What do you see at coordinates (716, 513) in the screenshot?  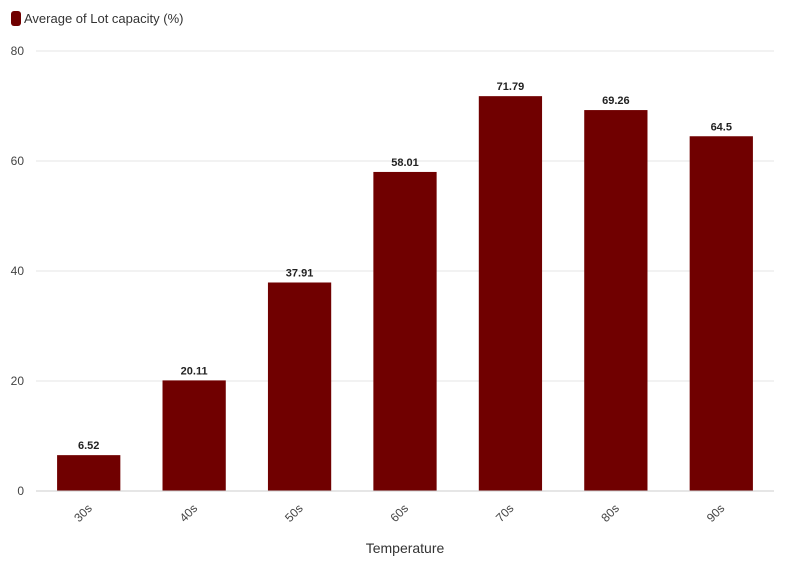 I see `x-tick-label: 90s` at bounding box center [716, 513].